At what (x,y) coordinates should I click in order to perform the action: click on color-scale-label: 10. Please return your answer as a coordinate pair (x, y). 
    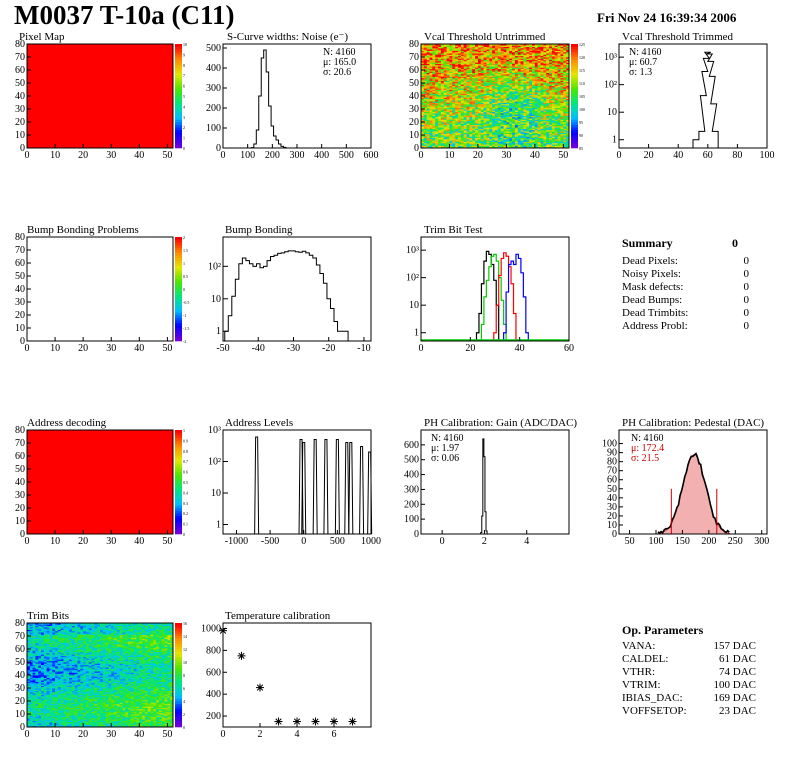
    Looking at the image, I should click on (185, 44).